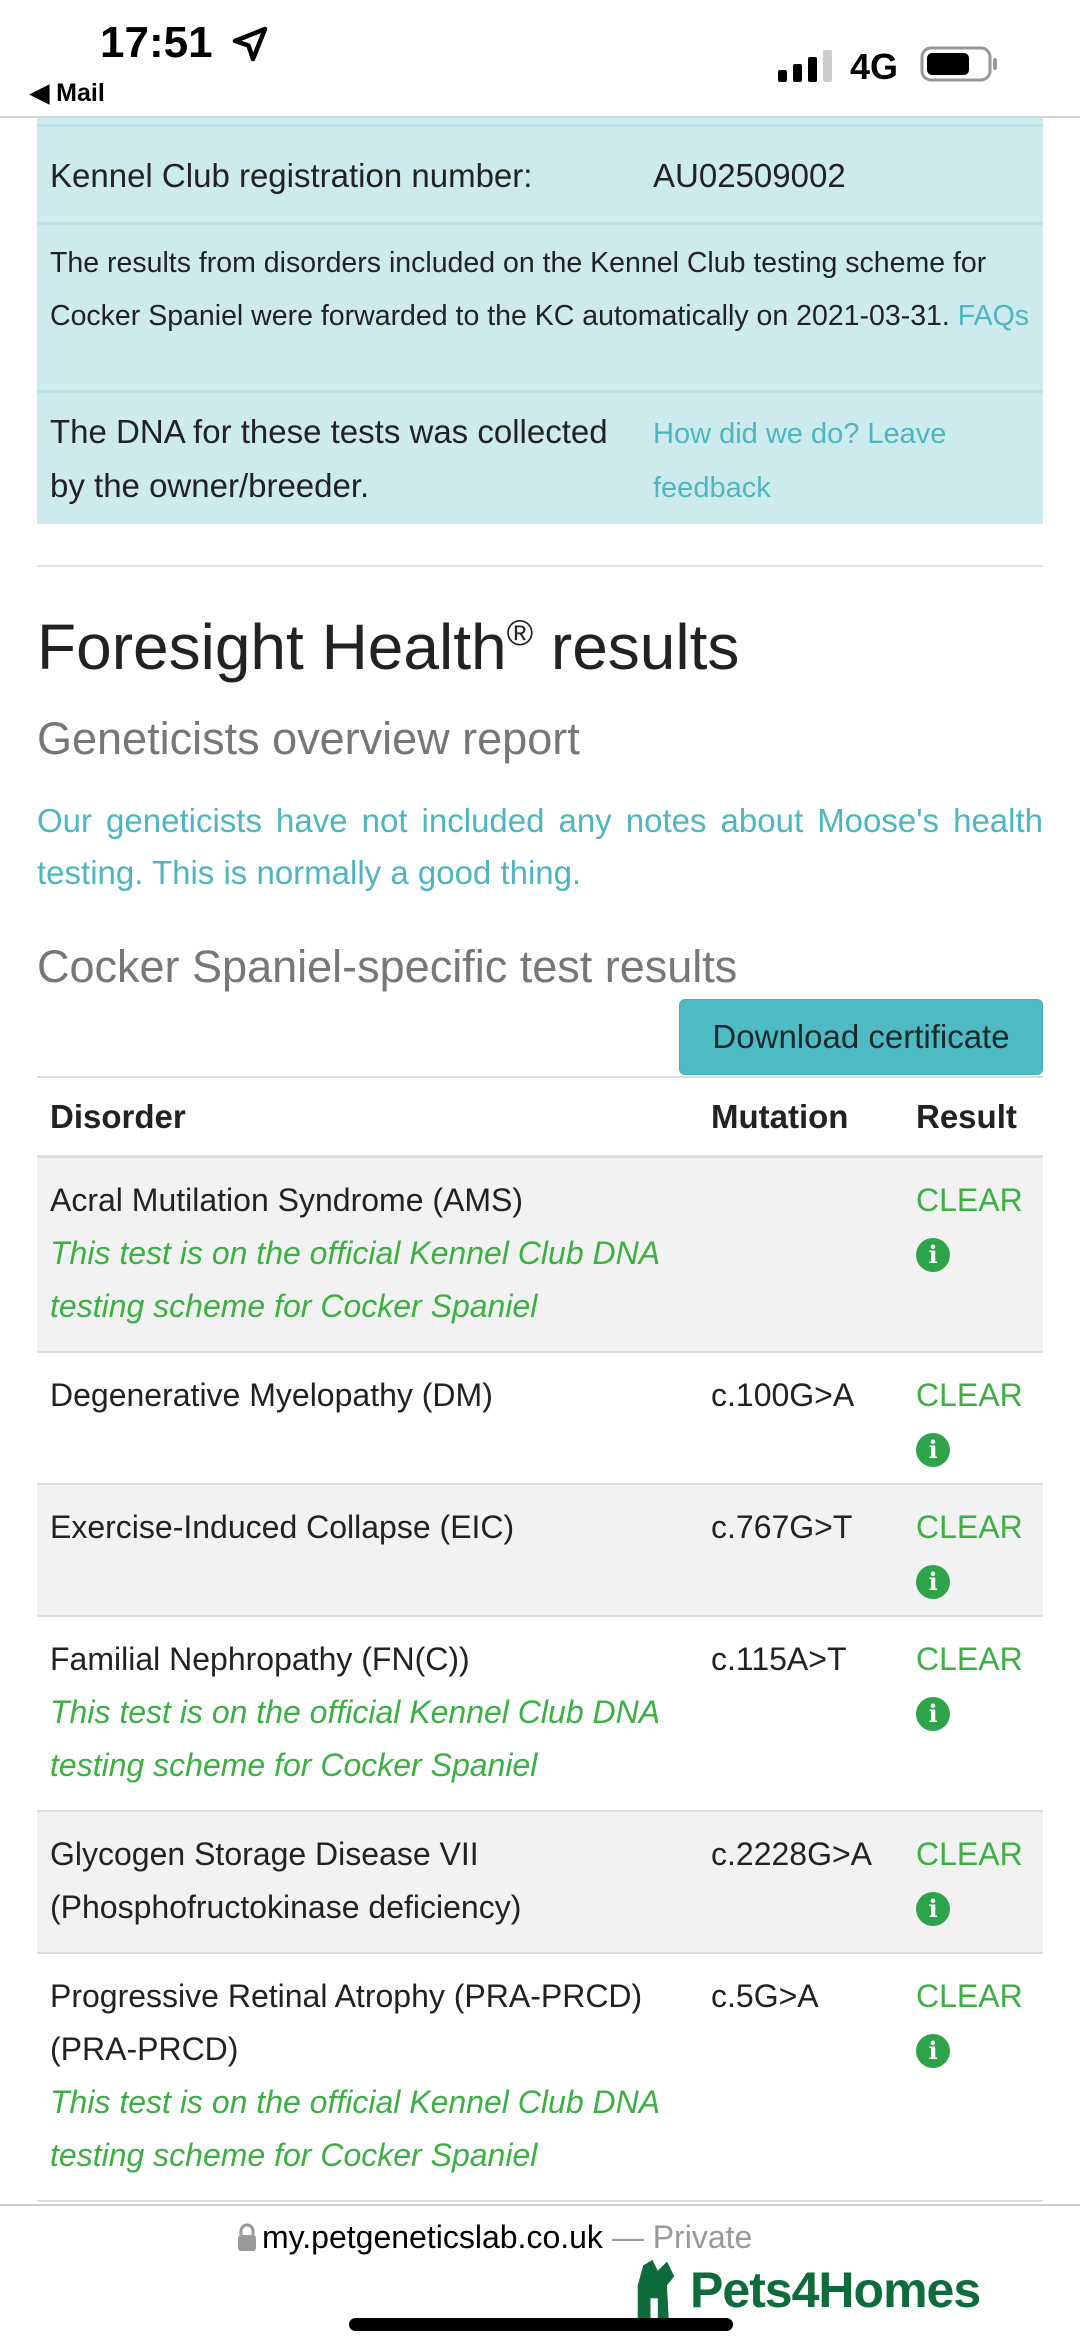 Image resolution: width=1080 pixels, height=2337 pixels. Describe the element at coordinates (308, 738) in the screenshot. I see `overview-heading: Geneticists overview report` at that location.